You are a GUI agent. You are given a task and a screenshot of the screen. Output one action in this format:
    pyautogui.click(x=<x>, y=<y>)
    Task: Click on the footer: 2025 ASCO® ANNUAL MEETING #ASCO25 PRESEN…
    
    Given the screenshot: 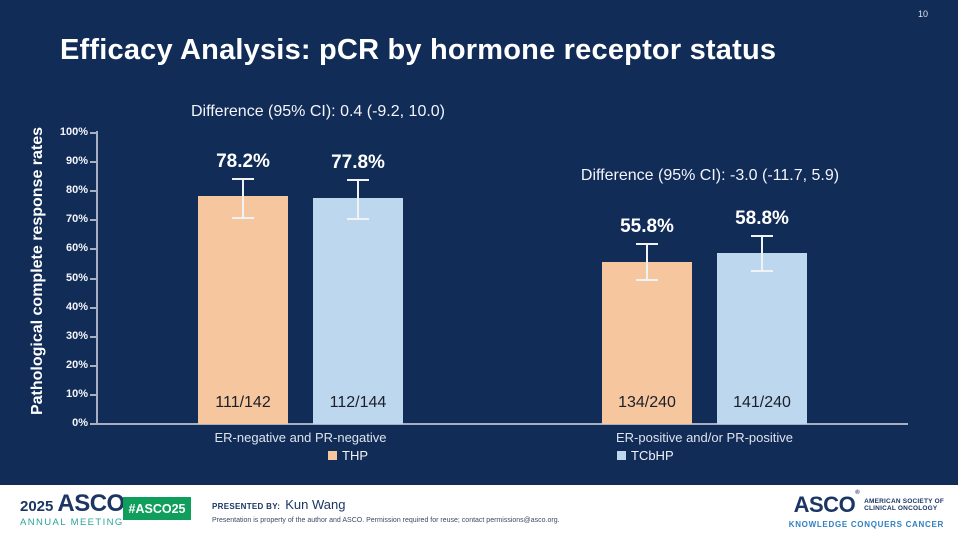 What is the action you would take?
    pyautogui.click(x=479, y=512)
    